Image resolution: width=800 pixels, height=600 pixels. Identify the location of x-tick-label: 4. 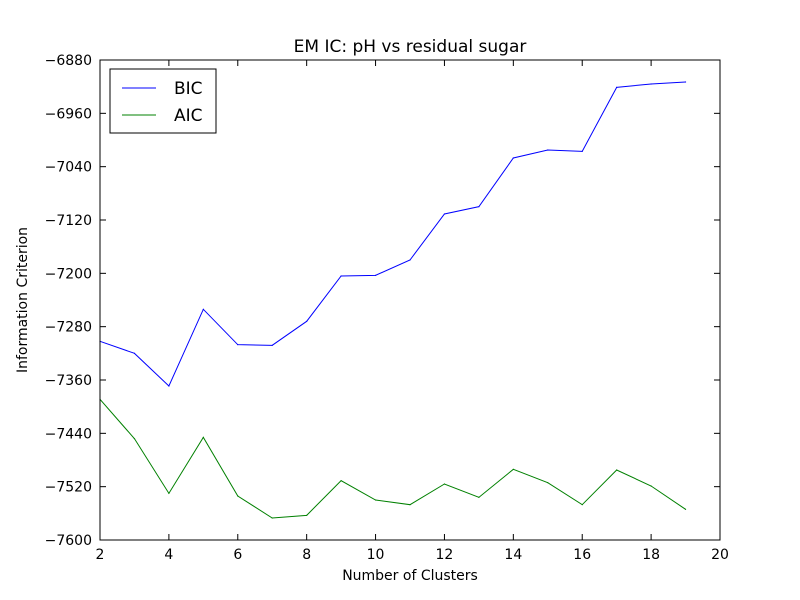
(168, 555).